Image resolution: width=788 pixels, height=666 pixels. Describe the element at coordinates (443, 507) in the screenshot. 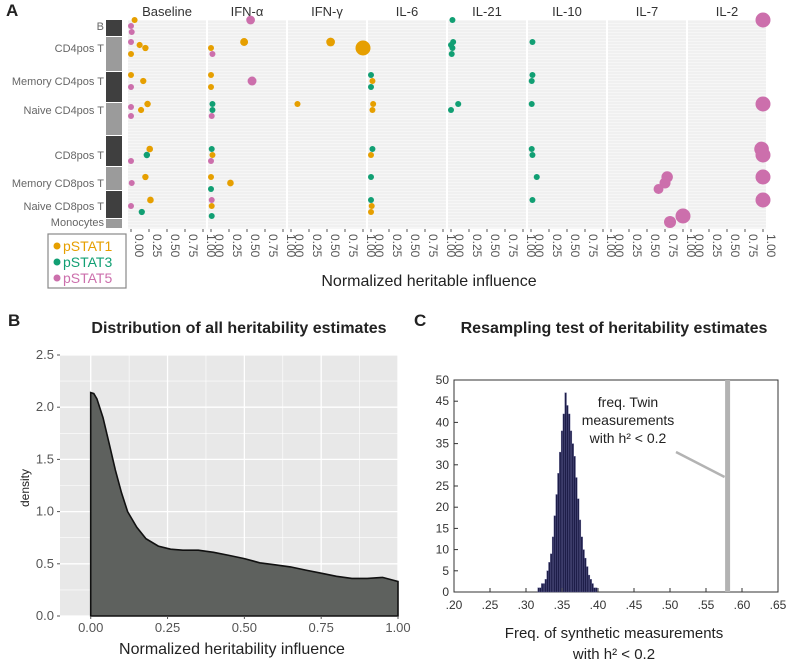

I see `panel-c-y-tick-label: 20` at that location.